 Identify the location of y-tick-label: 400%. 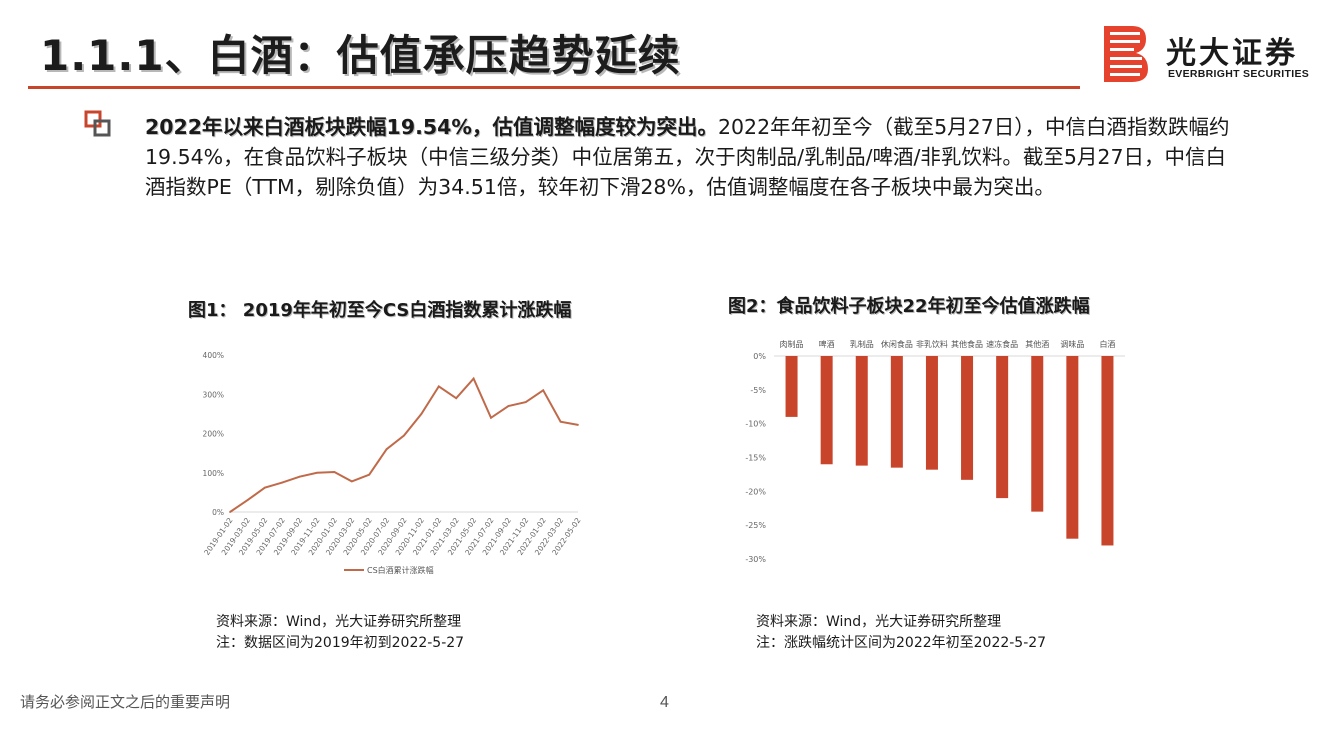
(213, 355).